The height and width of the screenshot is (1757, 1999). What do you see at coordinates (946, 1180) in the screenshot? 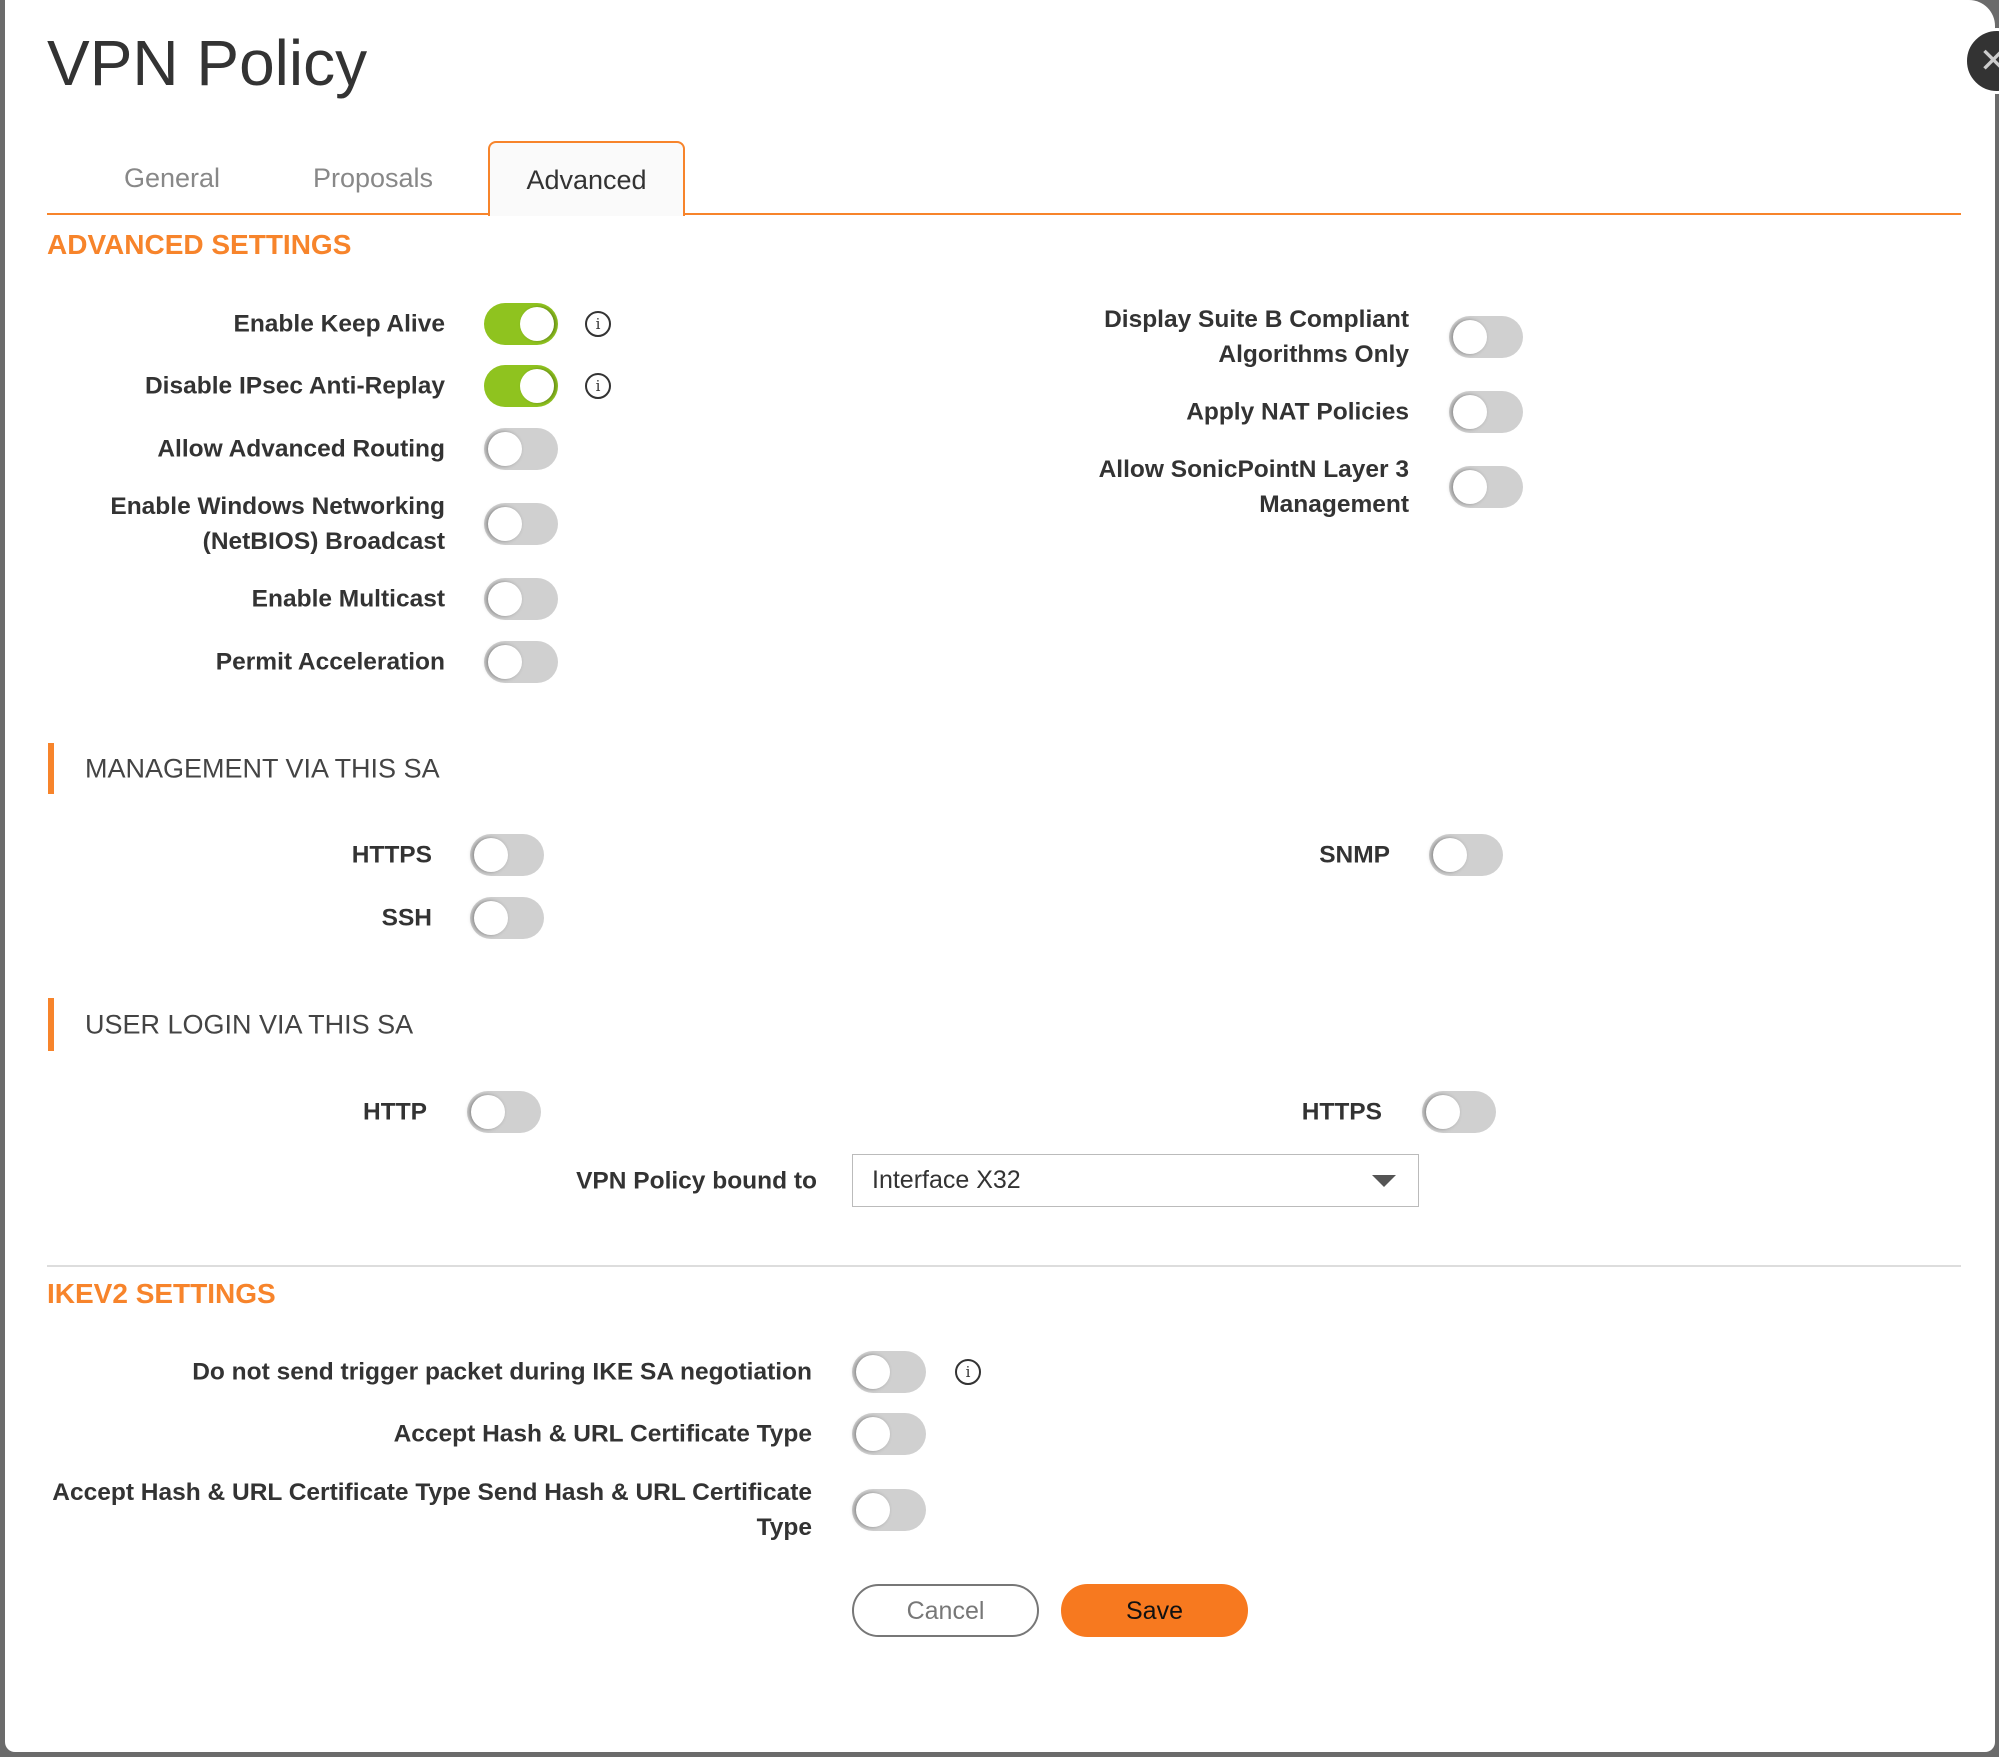
I see `select-value: Interface X32` at bounding box center [946, 1180].